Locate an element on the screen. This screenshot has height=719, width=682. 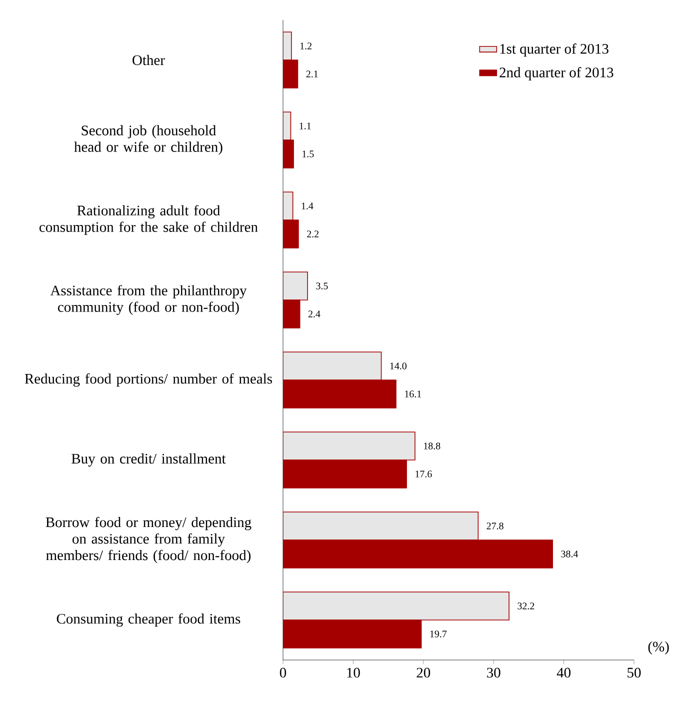
data-label: 38.4 is located at coordinates (569, 554).